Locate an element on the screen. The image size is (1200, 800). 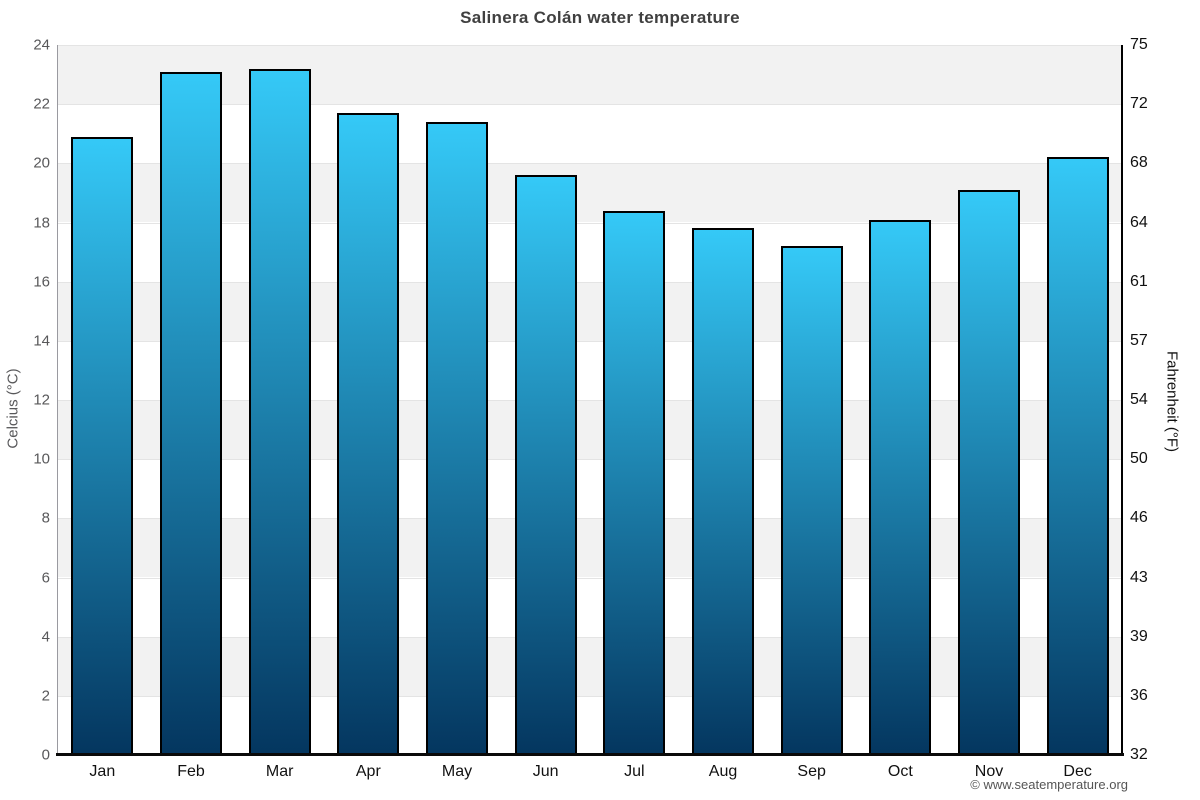
fahrenheit-tick-label: 54 is located at coordinates (1139, 399).